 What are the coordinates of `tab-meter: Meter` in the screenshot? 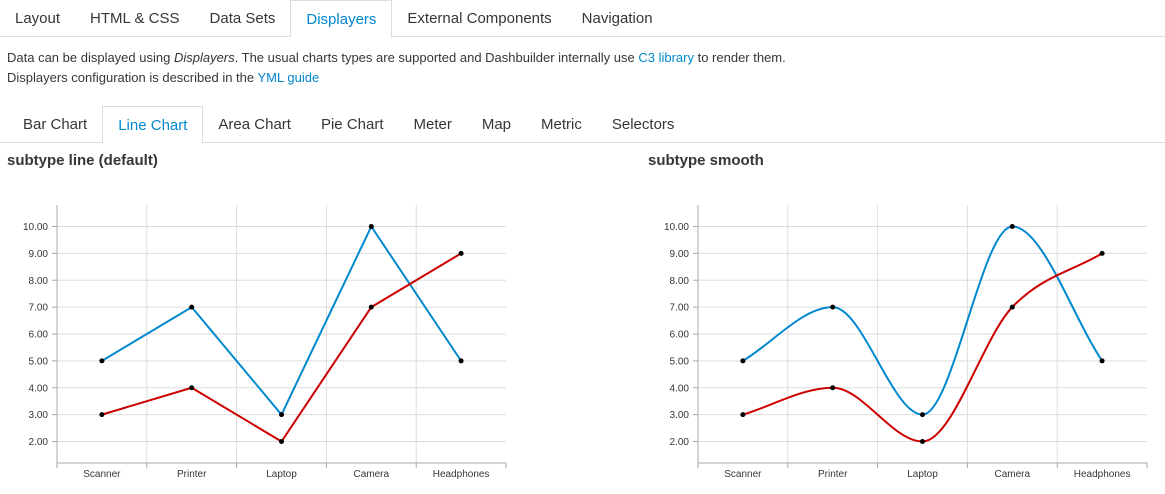 It's located at (432, 124).